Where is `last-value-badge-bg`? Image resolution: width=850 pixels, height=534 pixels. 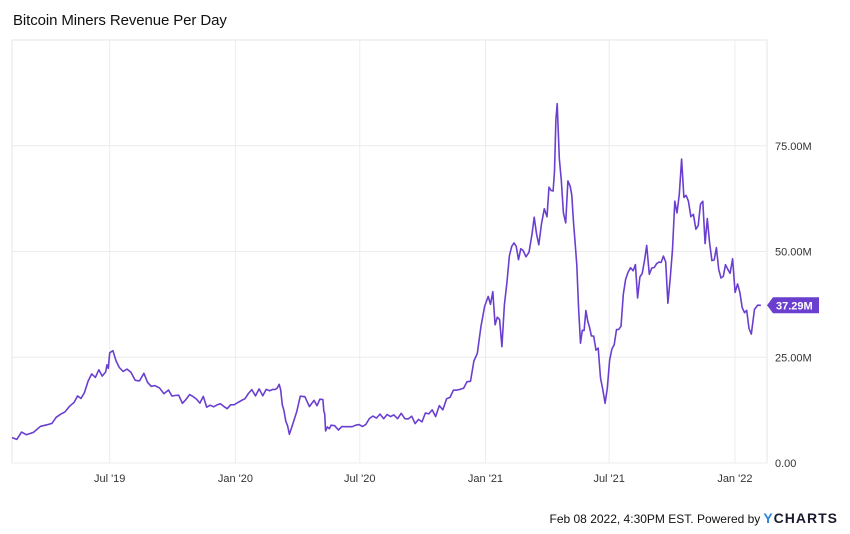
last-value-badge-bg is located at coordinates (793, 305).